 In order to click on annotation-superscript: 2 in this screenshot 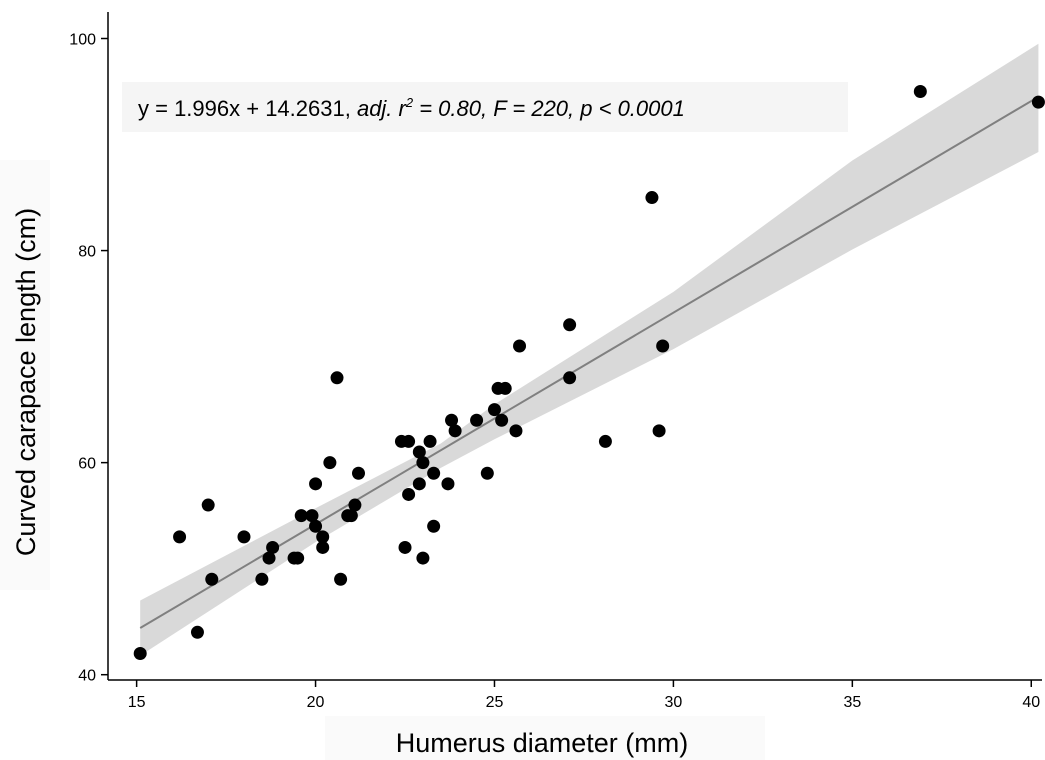, I will do `click(409, 102)`.